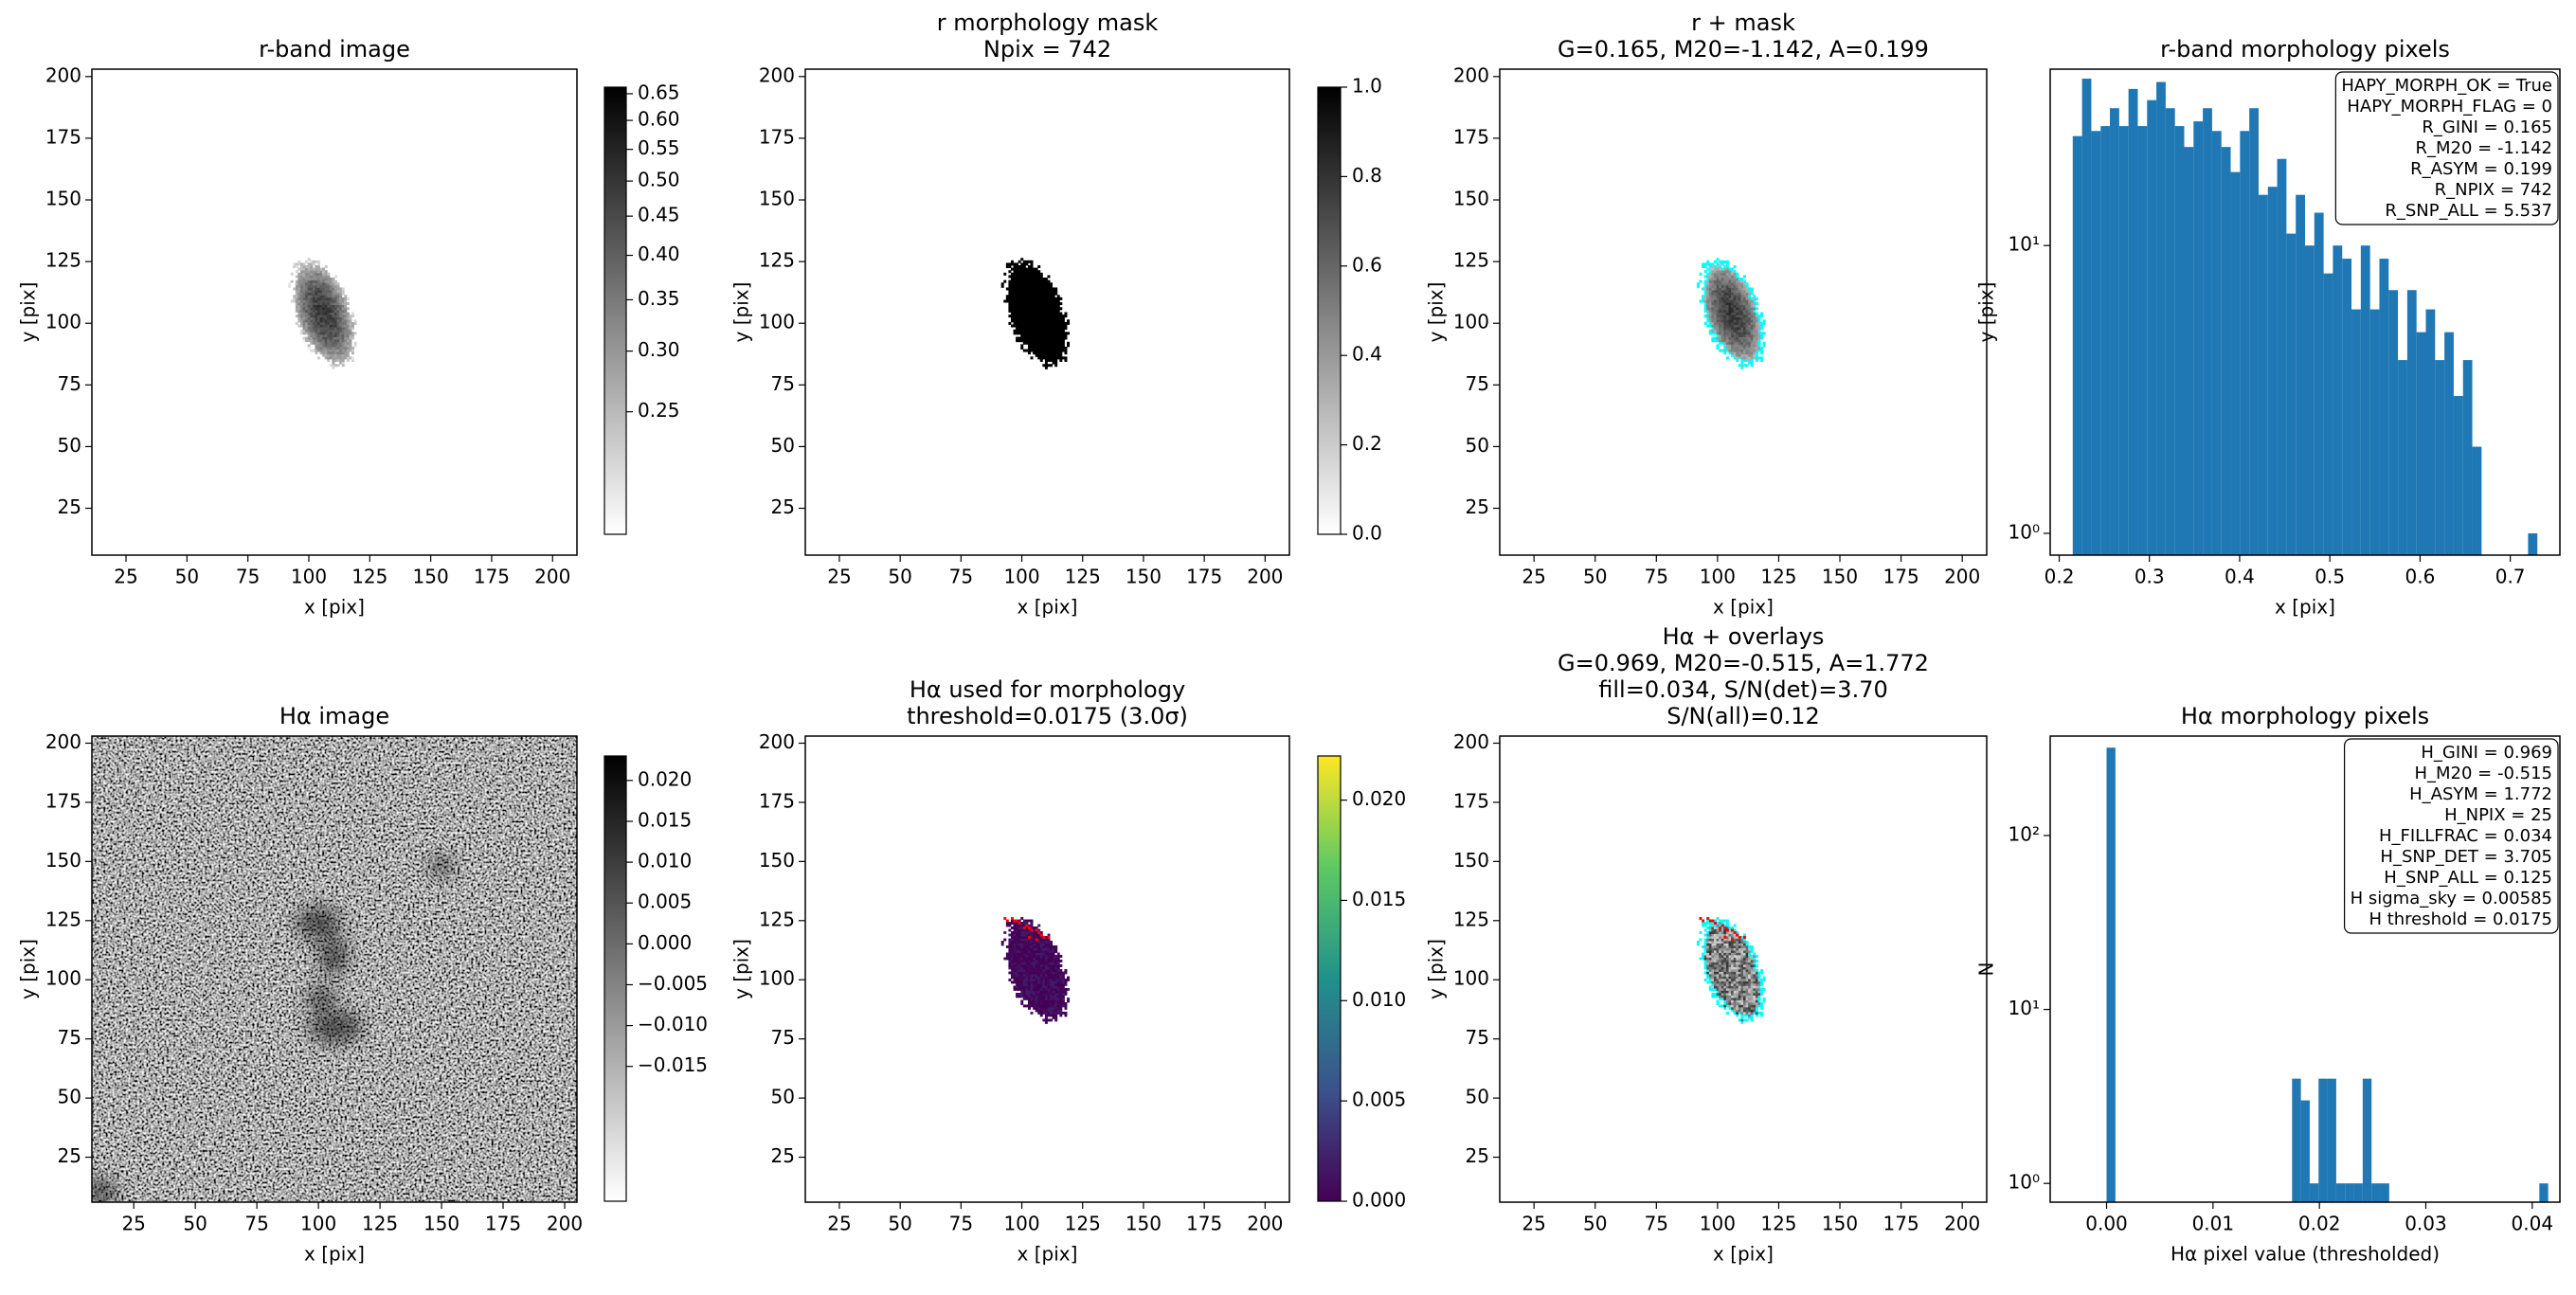 This screenshot has width=2576, height=1295. Describe the element at coordinates (665, 861) in the screenshot. I see `colorbar-tick-label: 0.010` at that location.